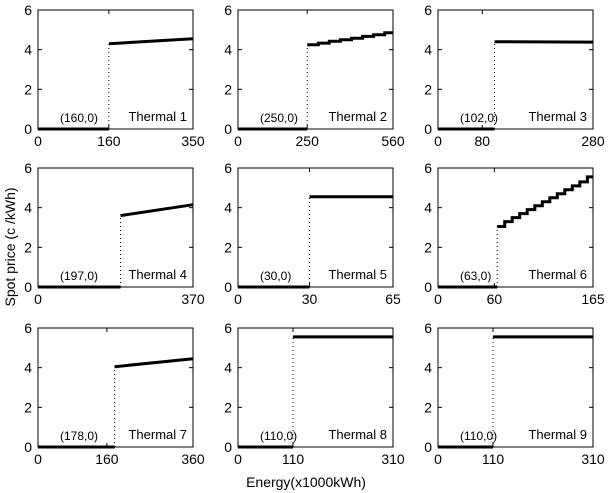 The height and width of the screenshot is (493, 609). Describe the element at coordinates (193, 141) in the screenshot. I see `x-tick-label: 350` at that location.